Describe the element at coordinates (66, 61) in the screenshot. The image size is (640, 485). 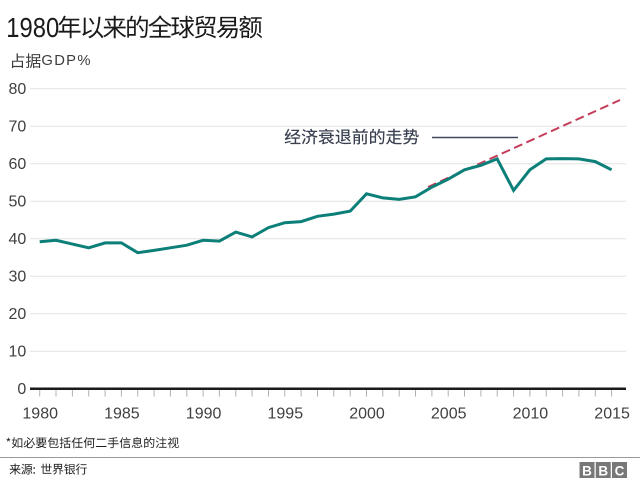
I see `svg-text: GDP%` at that location.